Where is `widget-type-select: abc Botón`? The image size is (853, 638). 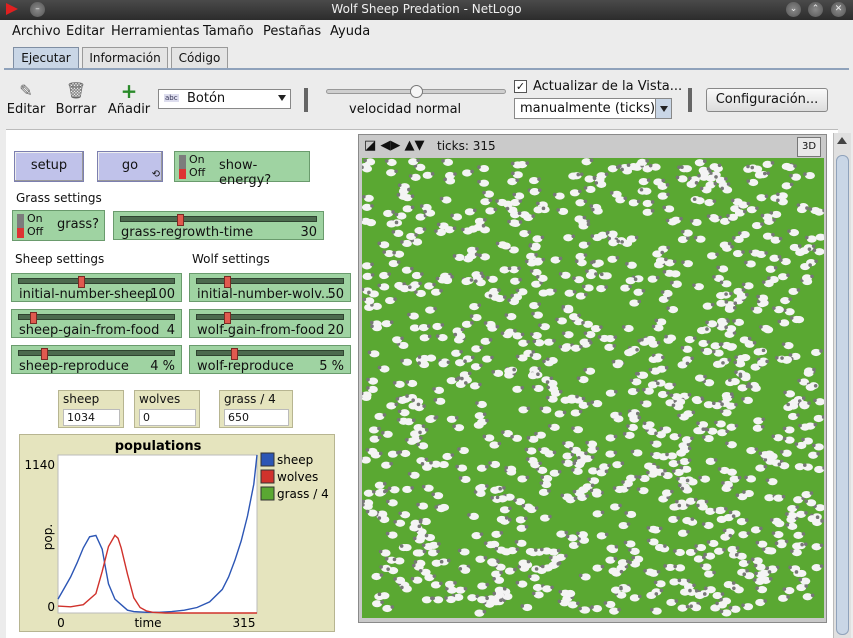 widget-type-select: abc Botón is located at coordinates (224, 99).